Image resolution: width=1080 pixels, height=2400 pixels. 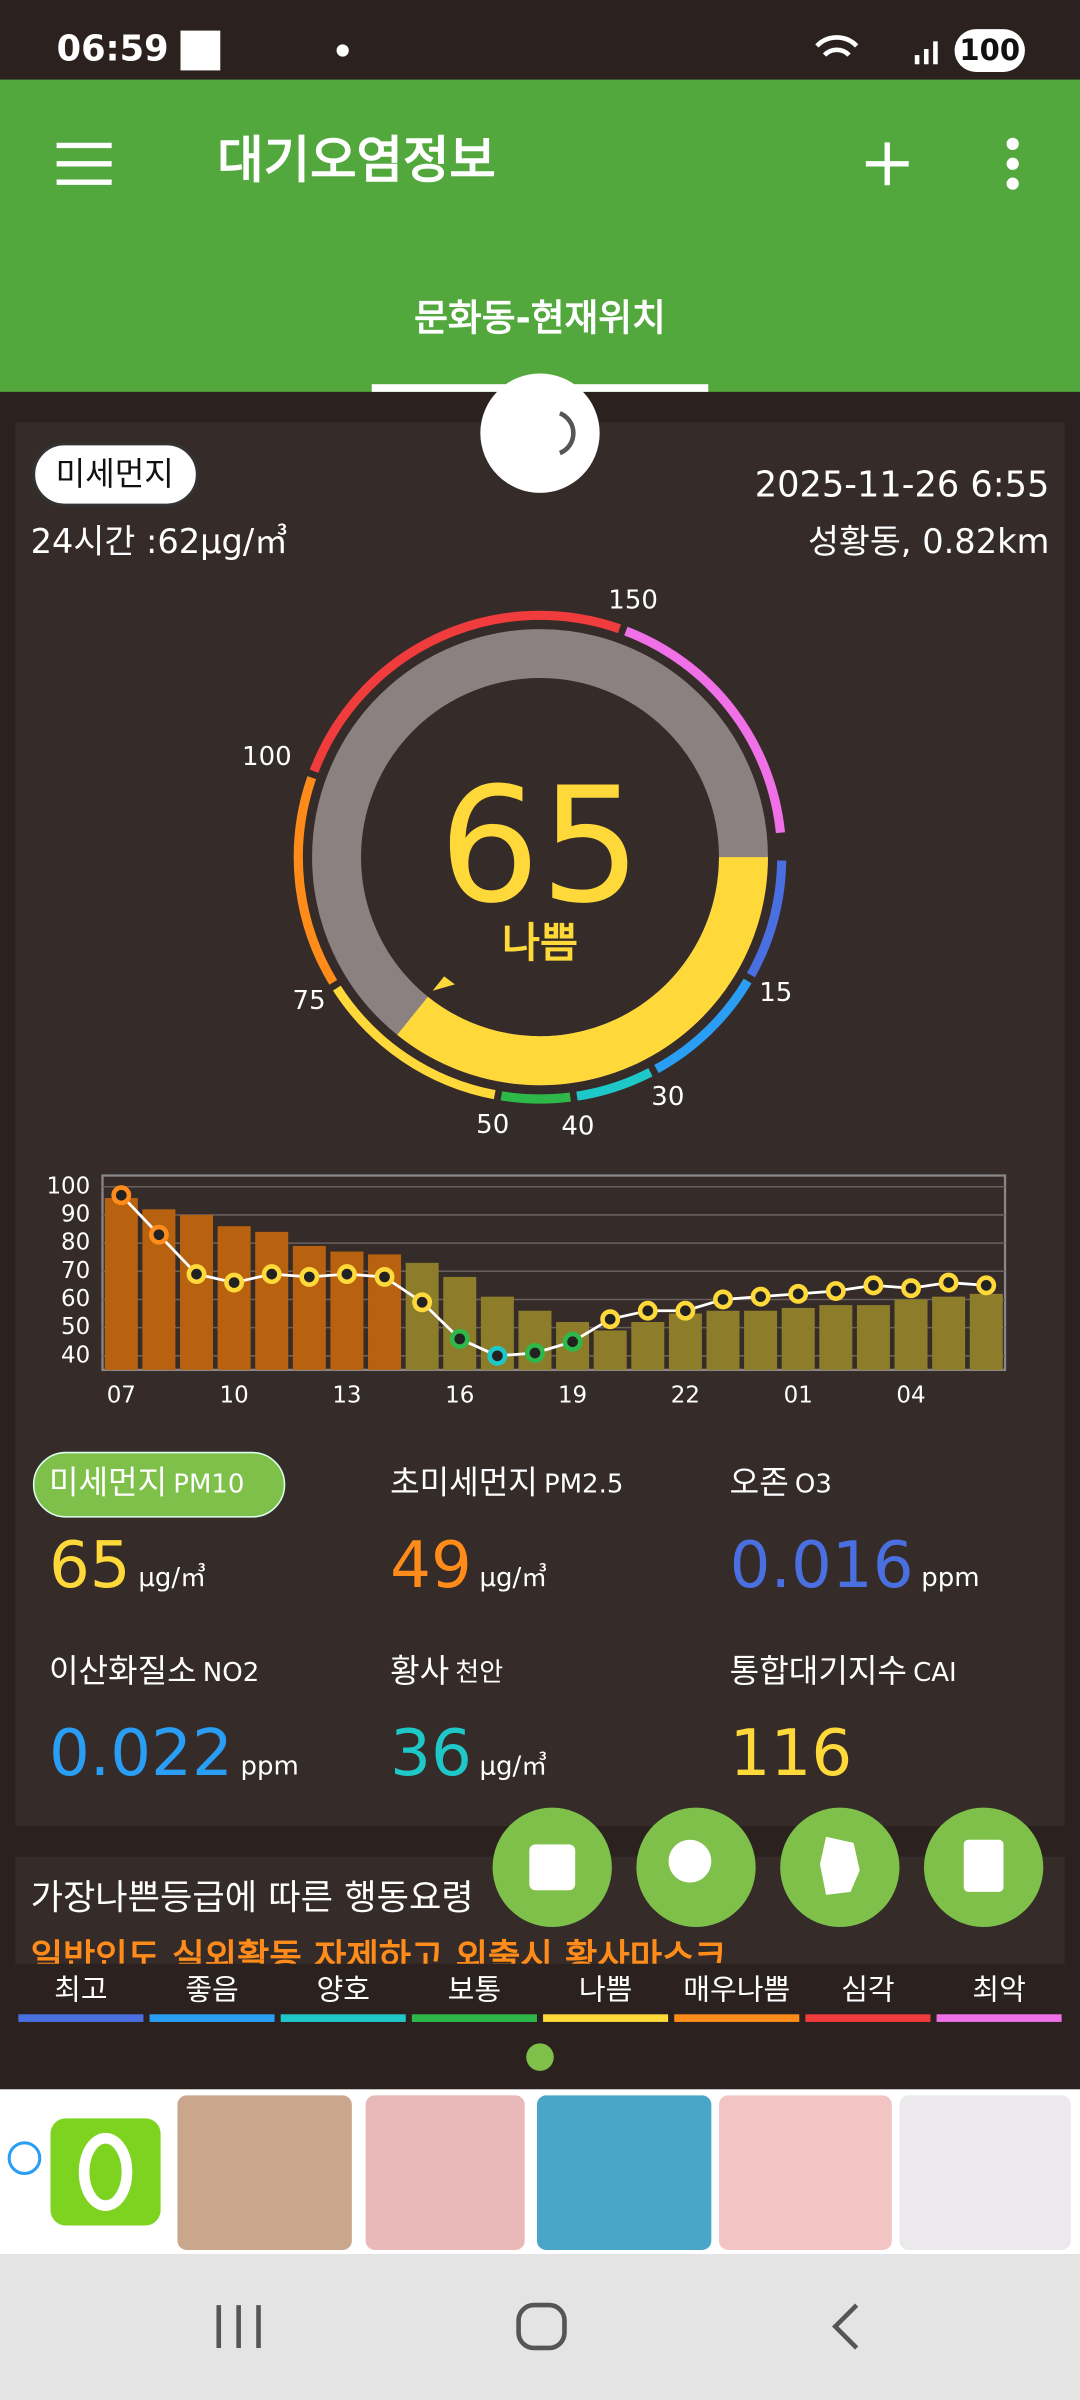 I want to click on grade-label: 좋음, so click(x=211, y=1989).